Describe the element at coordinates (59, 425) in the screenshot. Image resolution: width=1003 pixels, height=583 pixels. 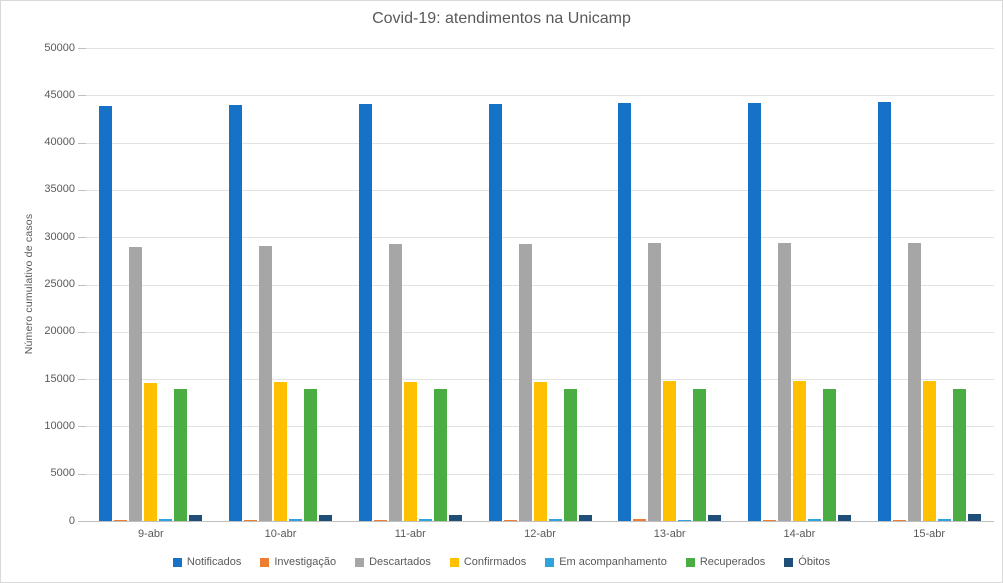
I see `y-tick-label: 10000` at that location.